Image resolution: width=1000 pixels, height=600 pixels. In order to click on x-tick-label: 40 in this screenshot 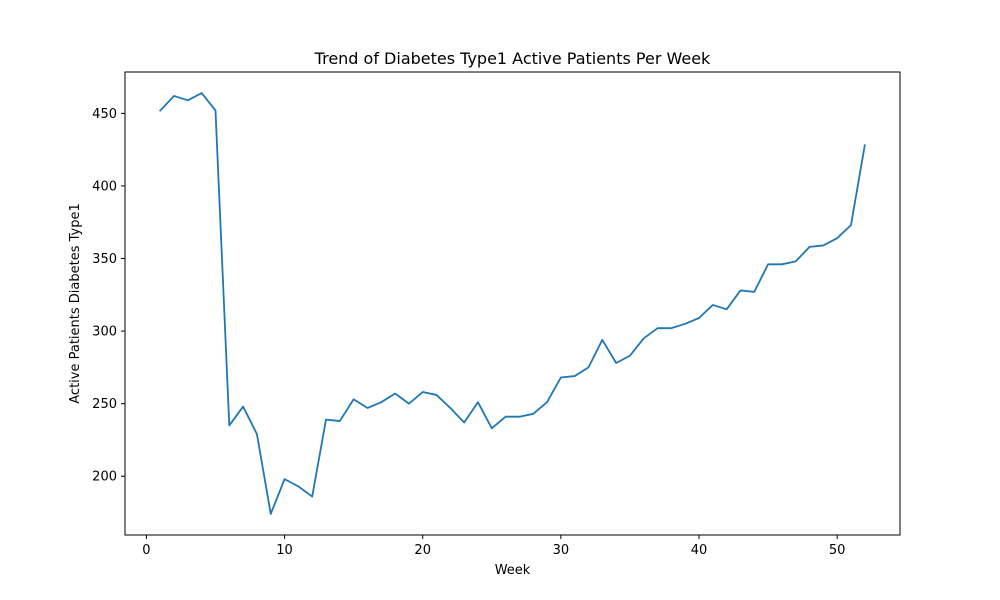, I will do `click(699, 550)`.